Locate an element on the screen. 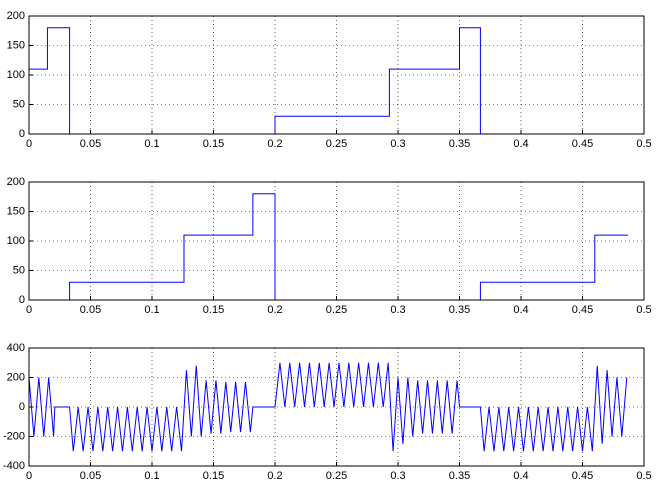 The width and height of the screenshot is (664, 495). y-tick-label: -400 is located at coordinates (14, 466).